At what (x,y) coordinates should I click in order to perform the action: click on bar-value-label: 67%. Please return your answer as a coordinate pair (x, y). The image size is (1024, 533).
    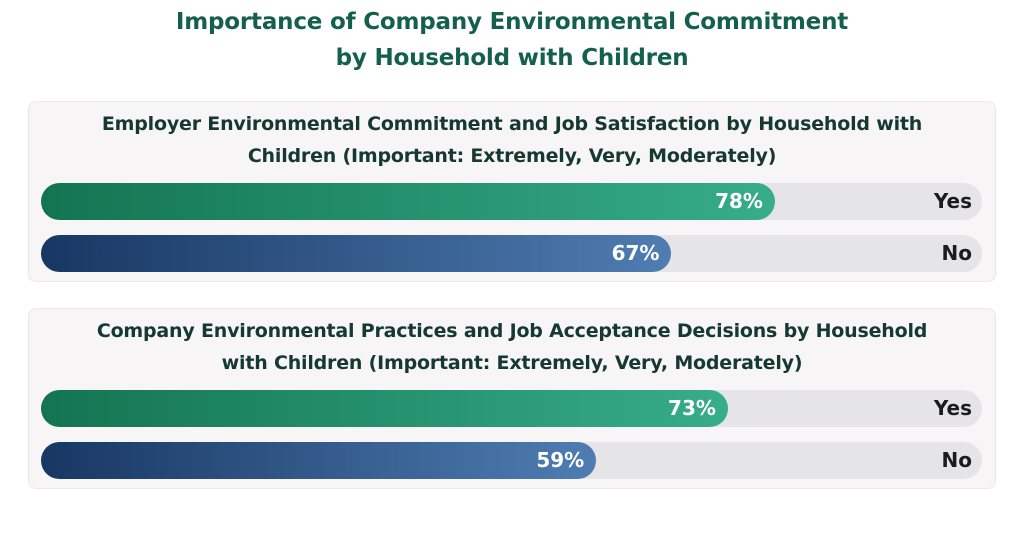
    Looking at the image, I should click on (635, 253).